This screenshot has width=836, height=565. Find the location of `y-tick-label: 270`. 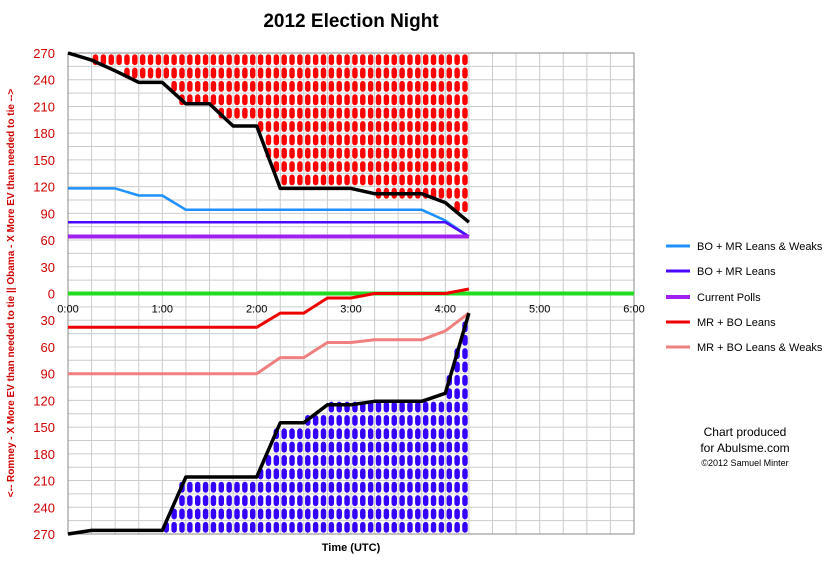

y-tick-label: 270 is located at coordinates (44, 534).